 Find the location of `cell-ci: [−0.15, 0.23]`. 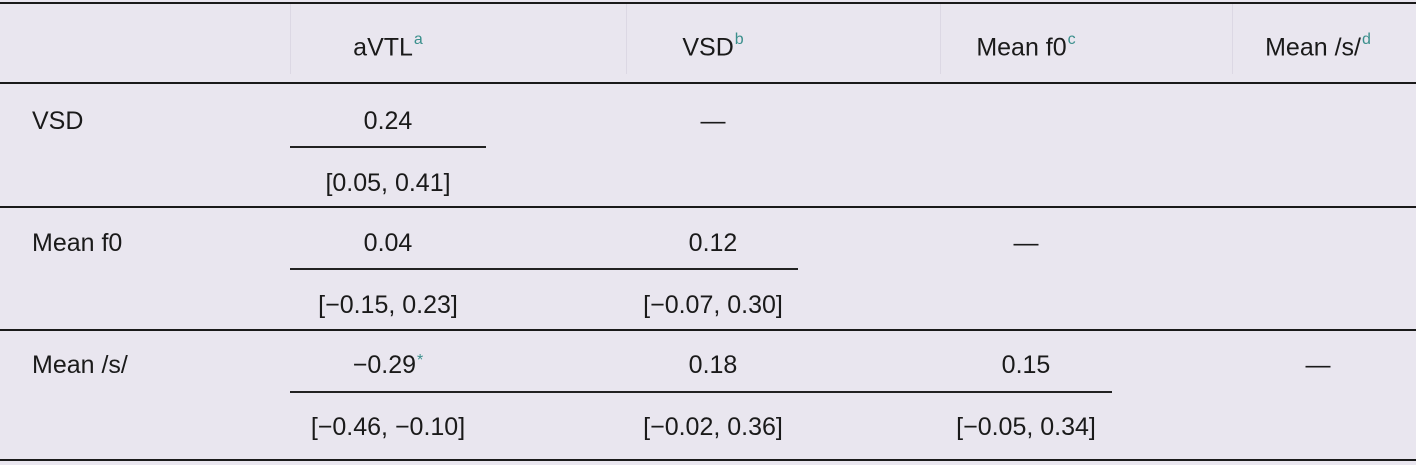

cell-ci: [−0.15, 0.23] is located at coordinates (388, 305).